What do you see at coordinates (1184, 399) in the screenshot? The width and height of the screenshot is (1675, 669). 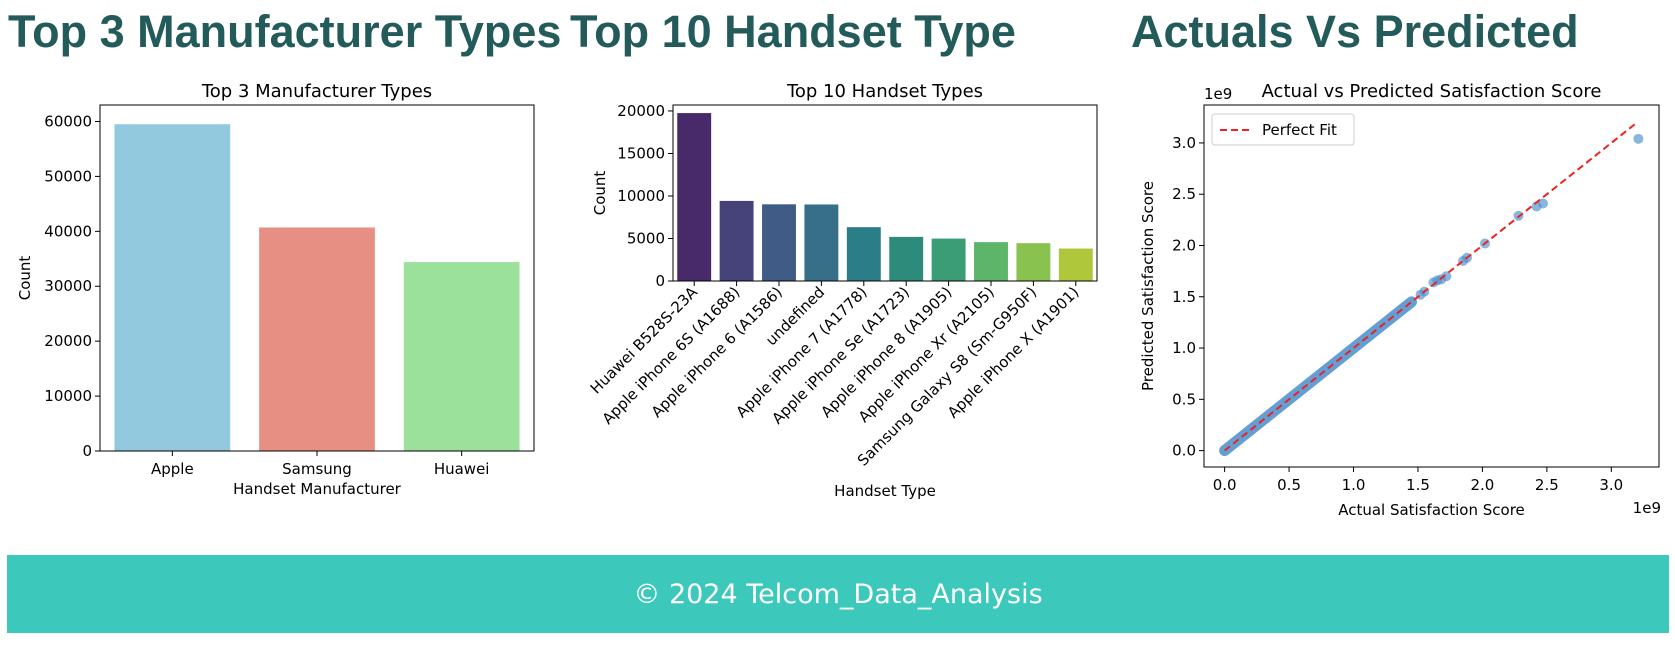 I see `y-tick-label: 0.5` at bounding box center [1184, 399].